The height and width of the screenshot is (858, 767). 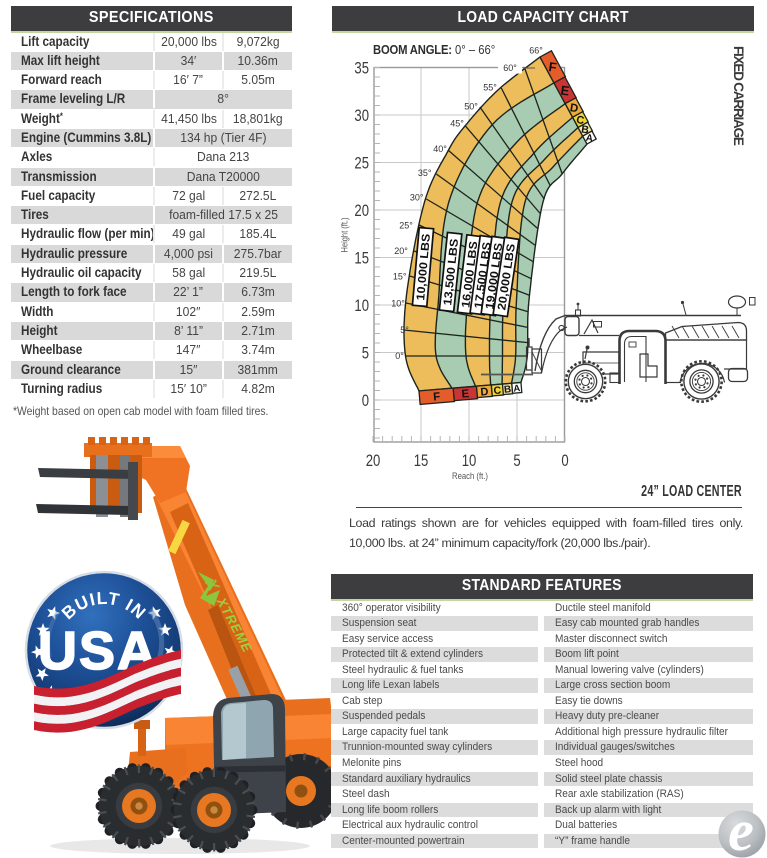 I want to click on svg-text: 15°, so click(x=400, y=276).